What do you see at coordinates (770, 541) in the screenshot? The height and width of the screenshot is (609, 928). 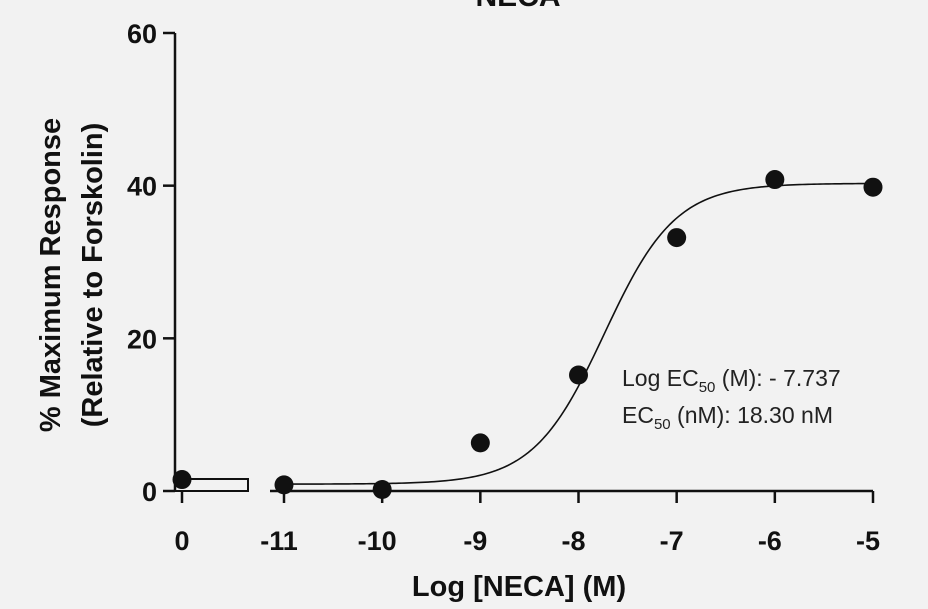 I see `x-tick-label: -6` at bounding box center [770, 541].